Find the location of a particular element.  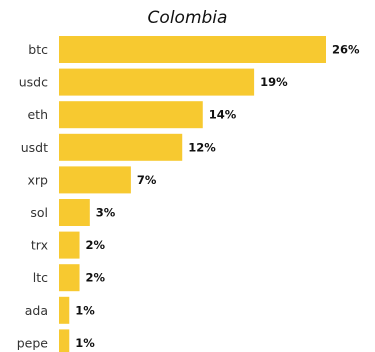

category-label-ltc: ltc is located at coordinates (40, 277).